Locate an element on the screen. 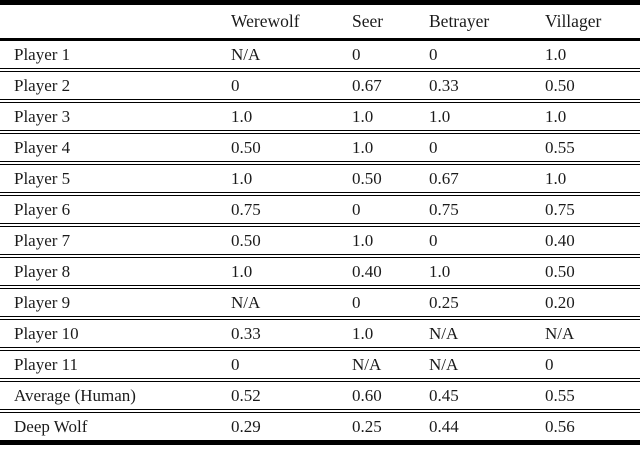  table-row-player-8: Player 8 1.0 0.40 1.0 0.50 is located at coordinates (320, 272).